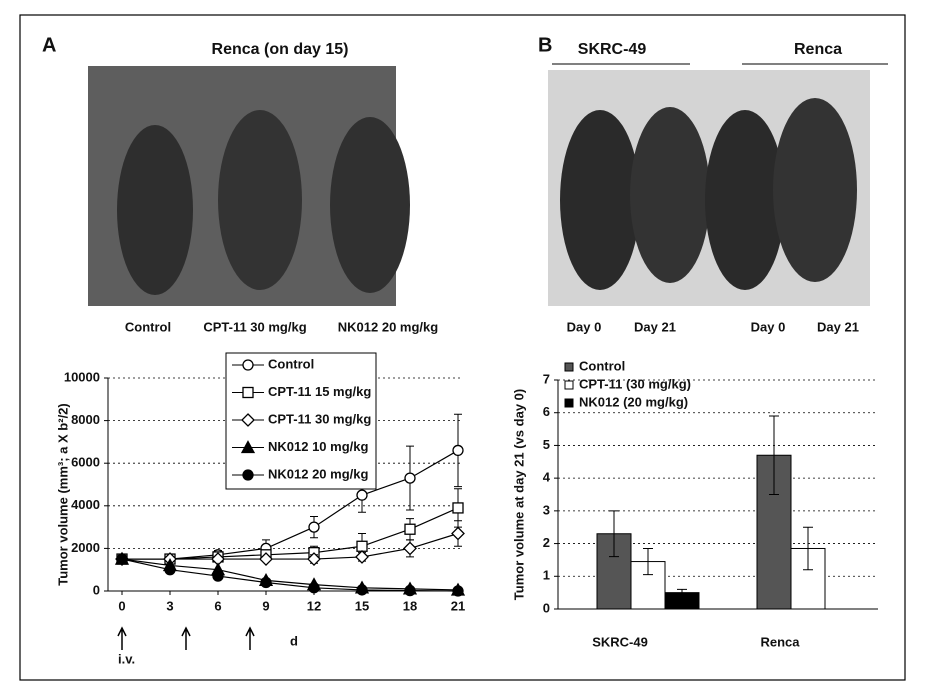 This screenshot has width=928, height=694. I want to click on photo-caption: Control, so click(148, 326).